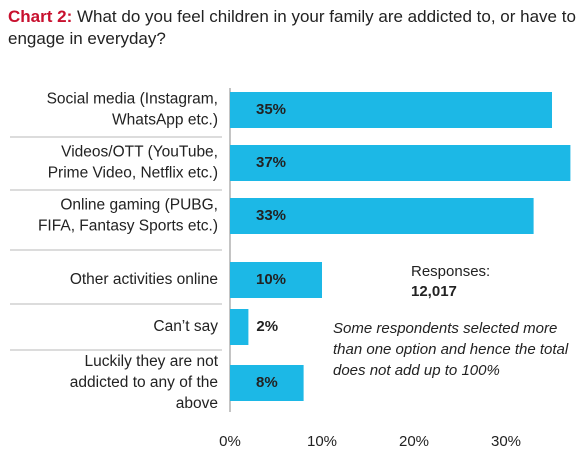 The height and width of the screenshot is (462, 587). I want to click on bar-value-label: 35%, so click(271, 109).